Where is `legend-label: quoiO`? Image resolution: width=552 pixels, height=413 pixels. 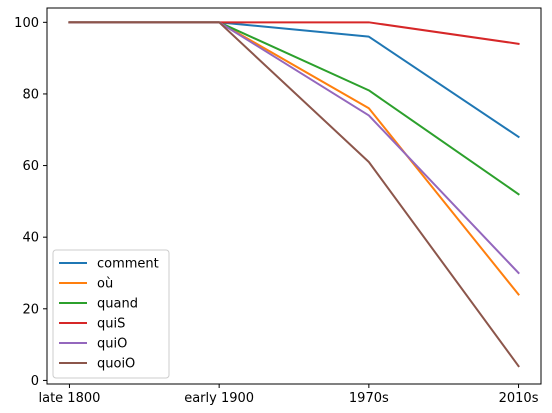 legend-label: quoiO is located at coordinates (116, 364).